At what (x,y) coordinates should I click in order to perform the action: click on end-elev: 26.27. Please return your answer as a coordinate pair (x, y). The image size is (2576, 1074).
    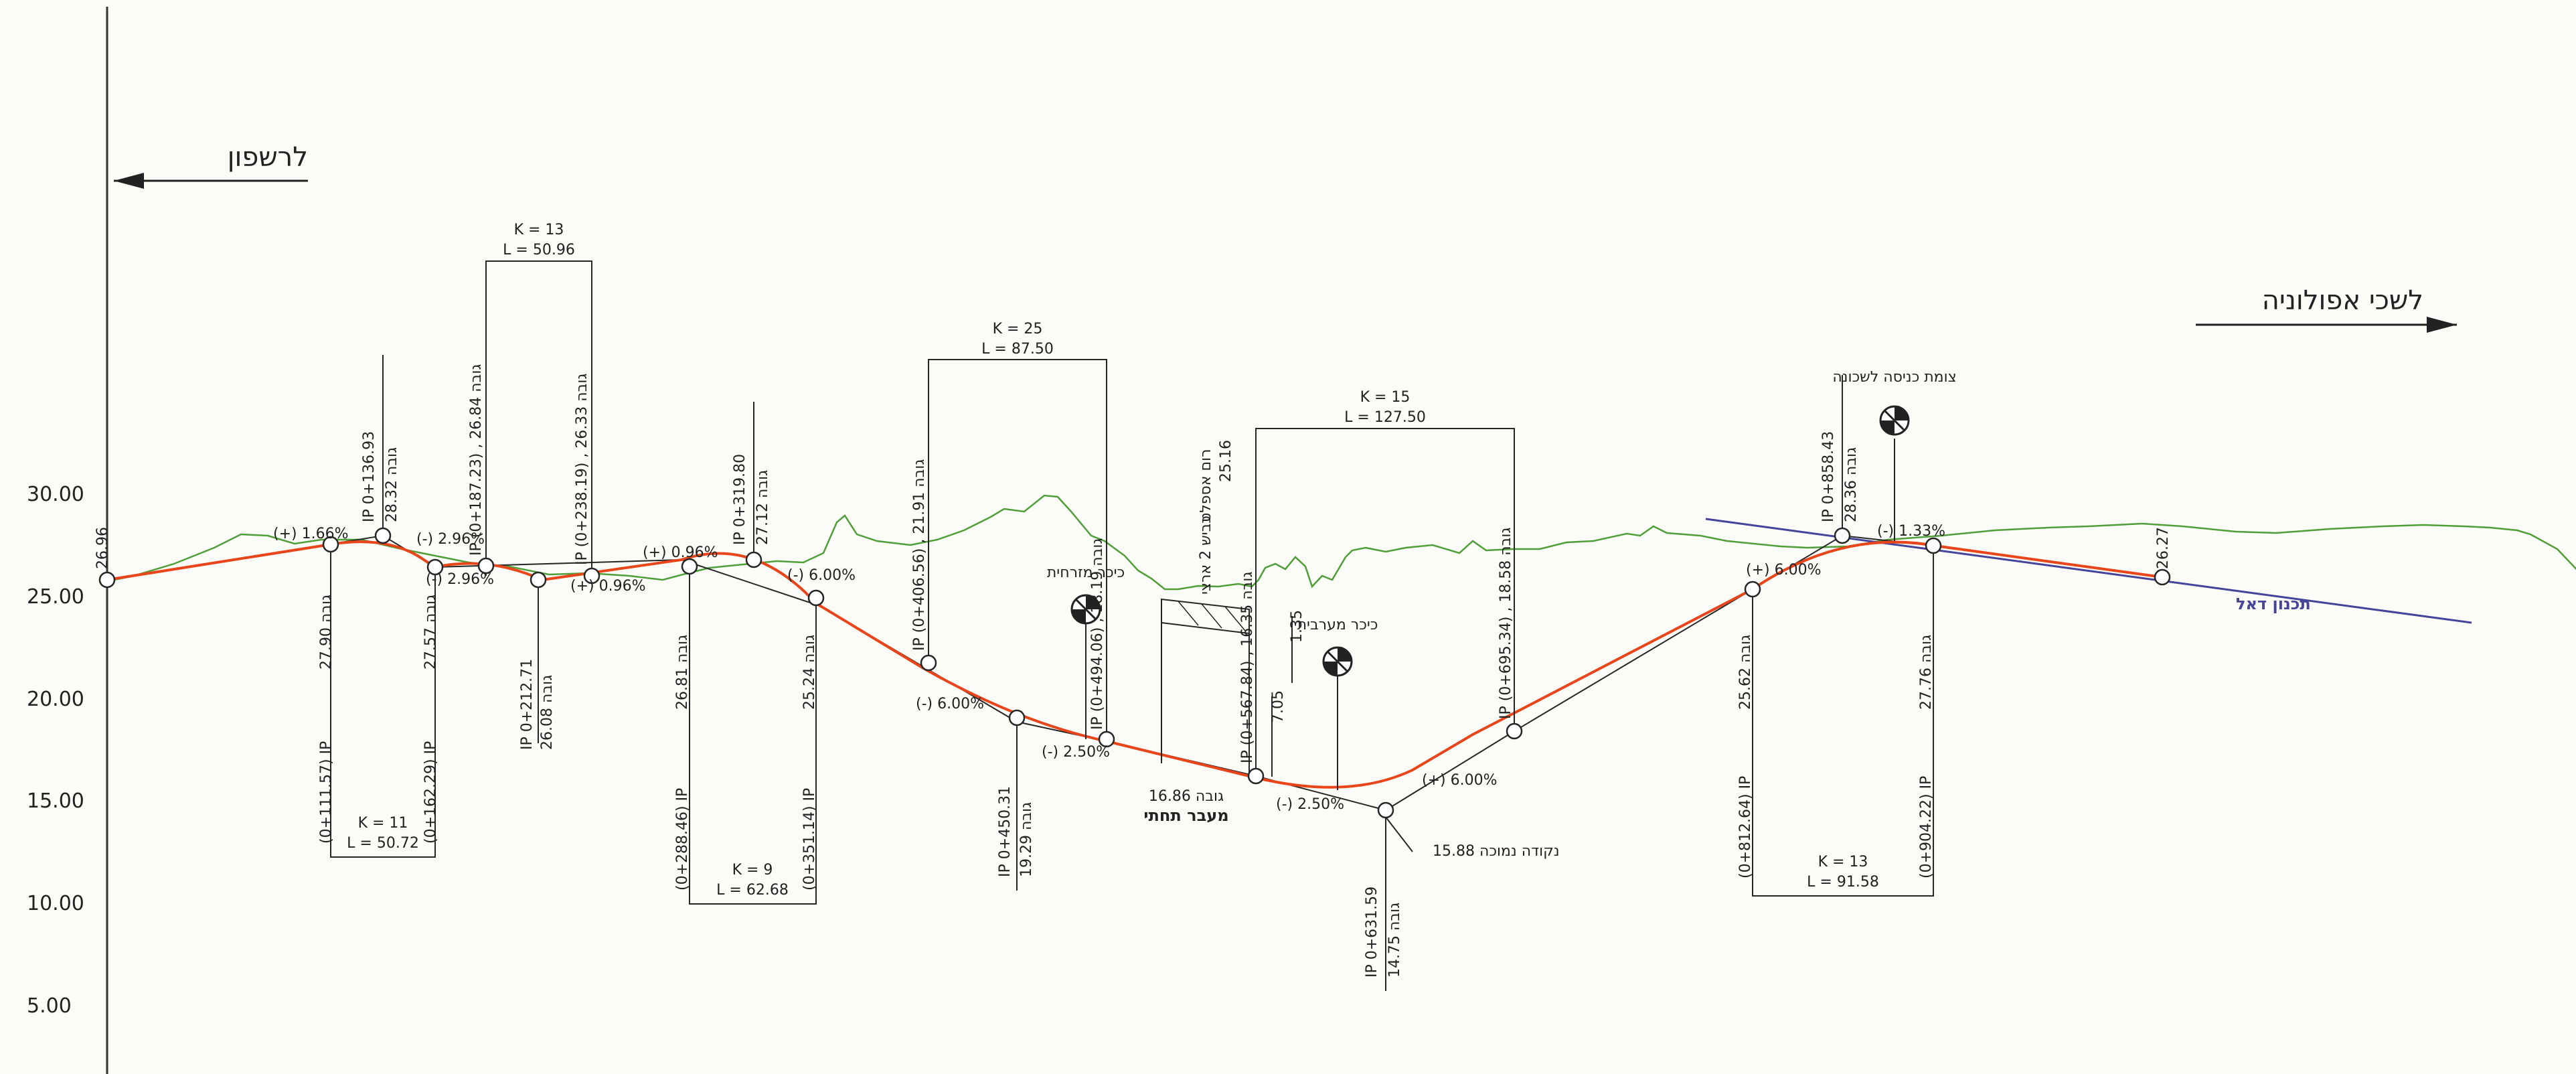
    Looking at the image, I should click on (2163, 548).